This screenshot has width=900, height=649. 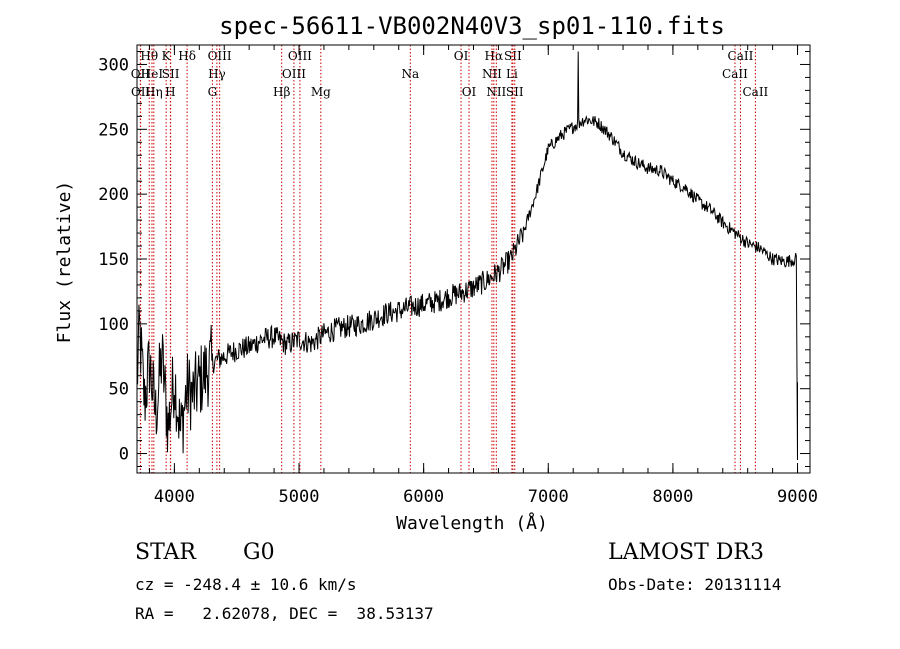 What do you see at coordinates (113, 130) in the screenshot?
I see `y-tick-label: 250` at bounding box center [113, 130].